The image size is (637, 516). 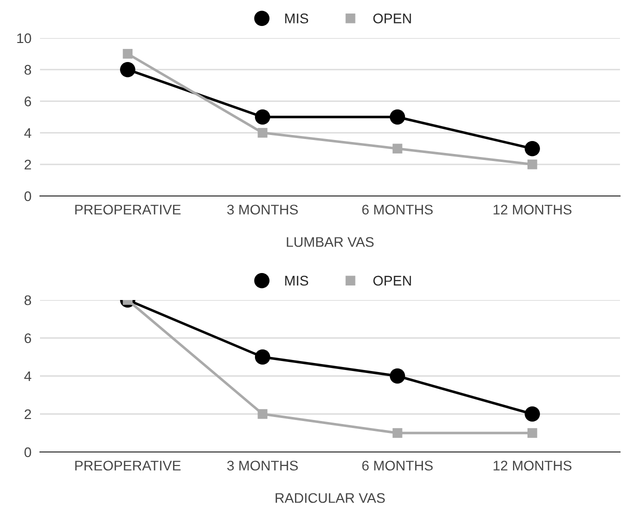 What do you see at coordinates (330, 242) in the screenshot?
I see `x-axis-title: LUMBAR VAS` at bounding box center [330, 242].